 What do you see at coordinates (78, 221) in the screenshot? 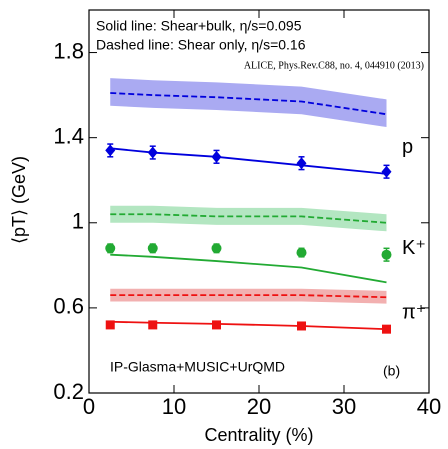
I see `y-tick-label: 1` at bounding box center [78, 221].